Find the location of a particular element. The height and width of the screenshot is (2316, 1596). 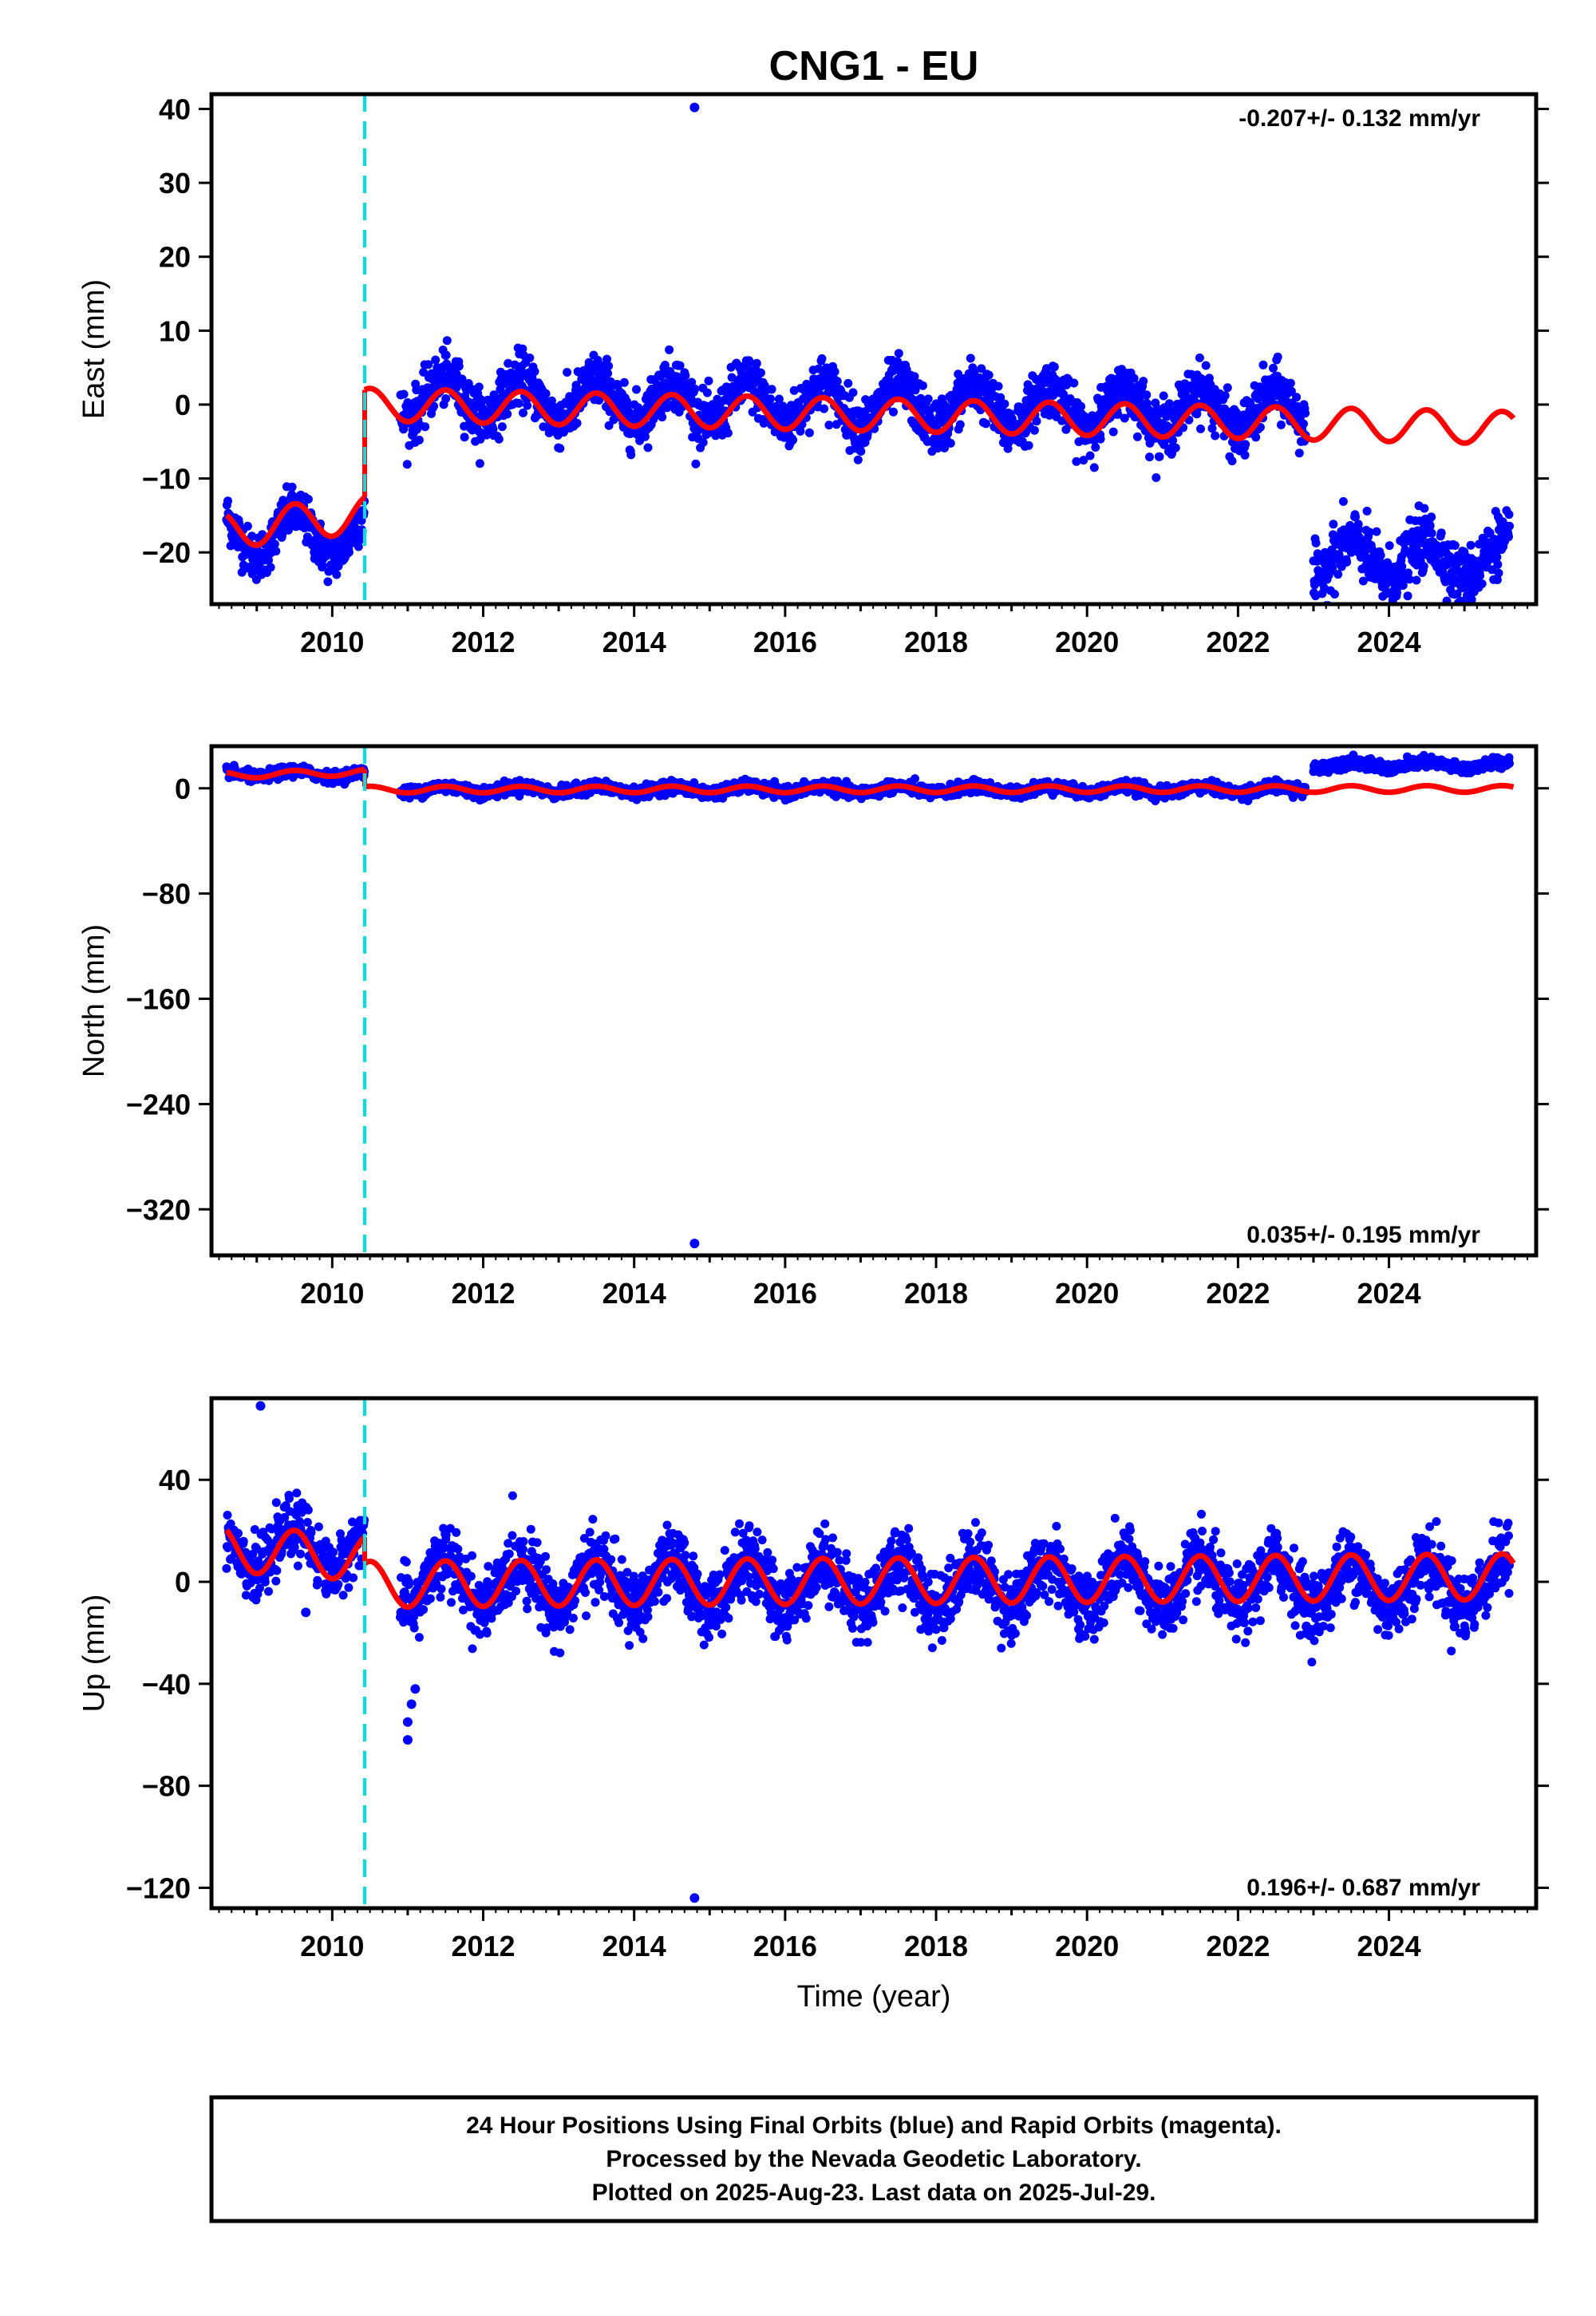

east-outlier-point is located at coordinates (694, 107).